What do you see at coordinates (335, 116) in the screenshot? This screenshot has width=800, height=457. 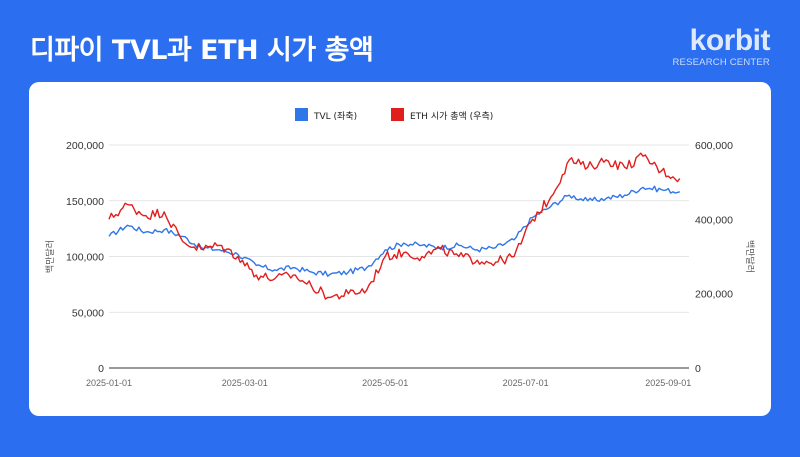 I see `legend-label-tvl: TVL (좌축)` at bounding box center [335, 116].